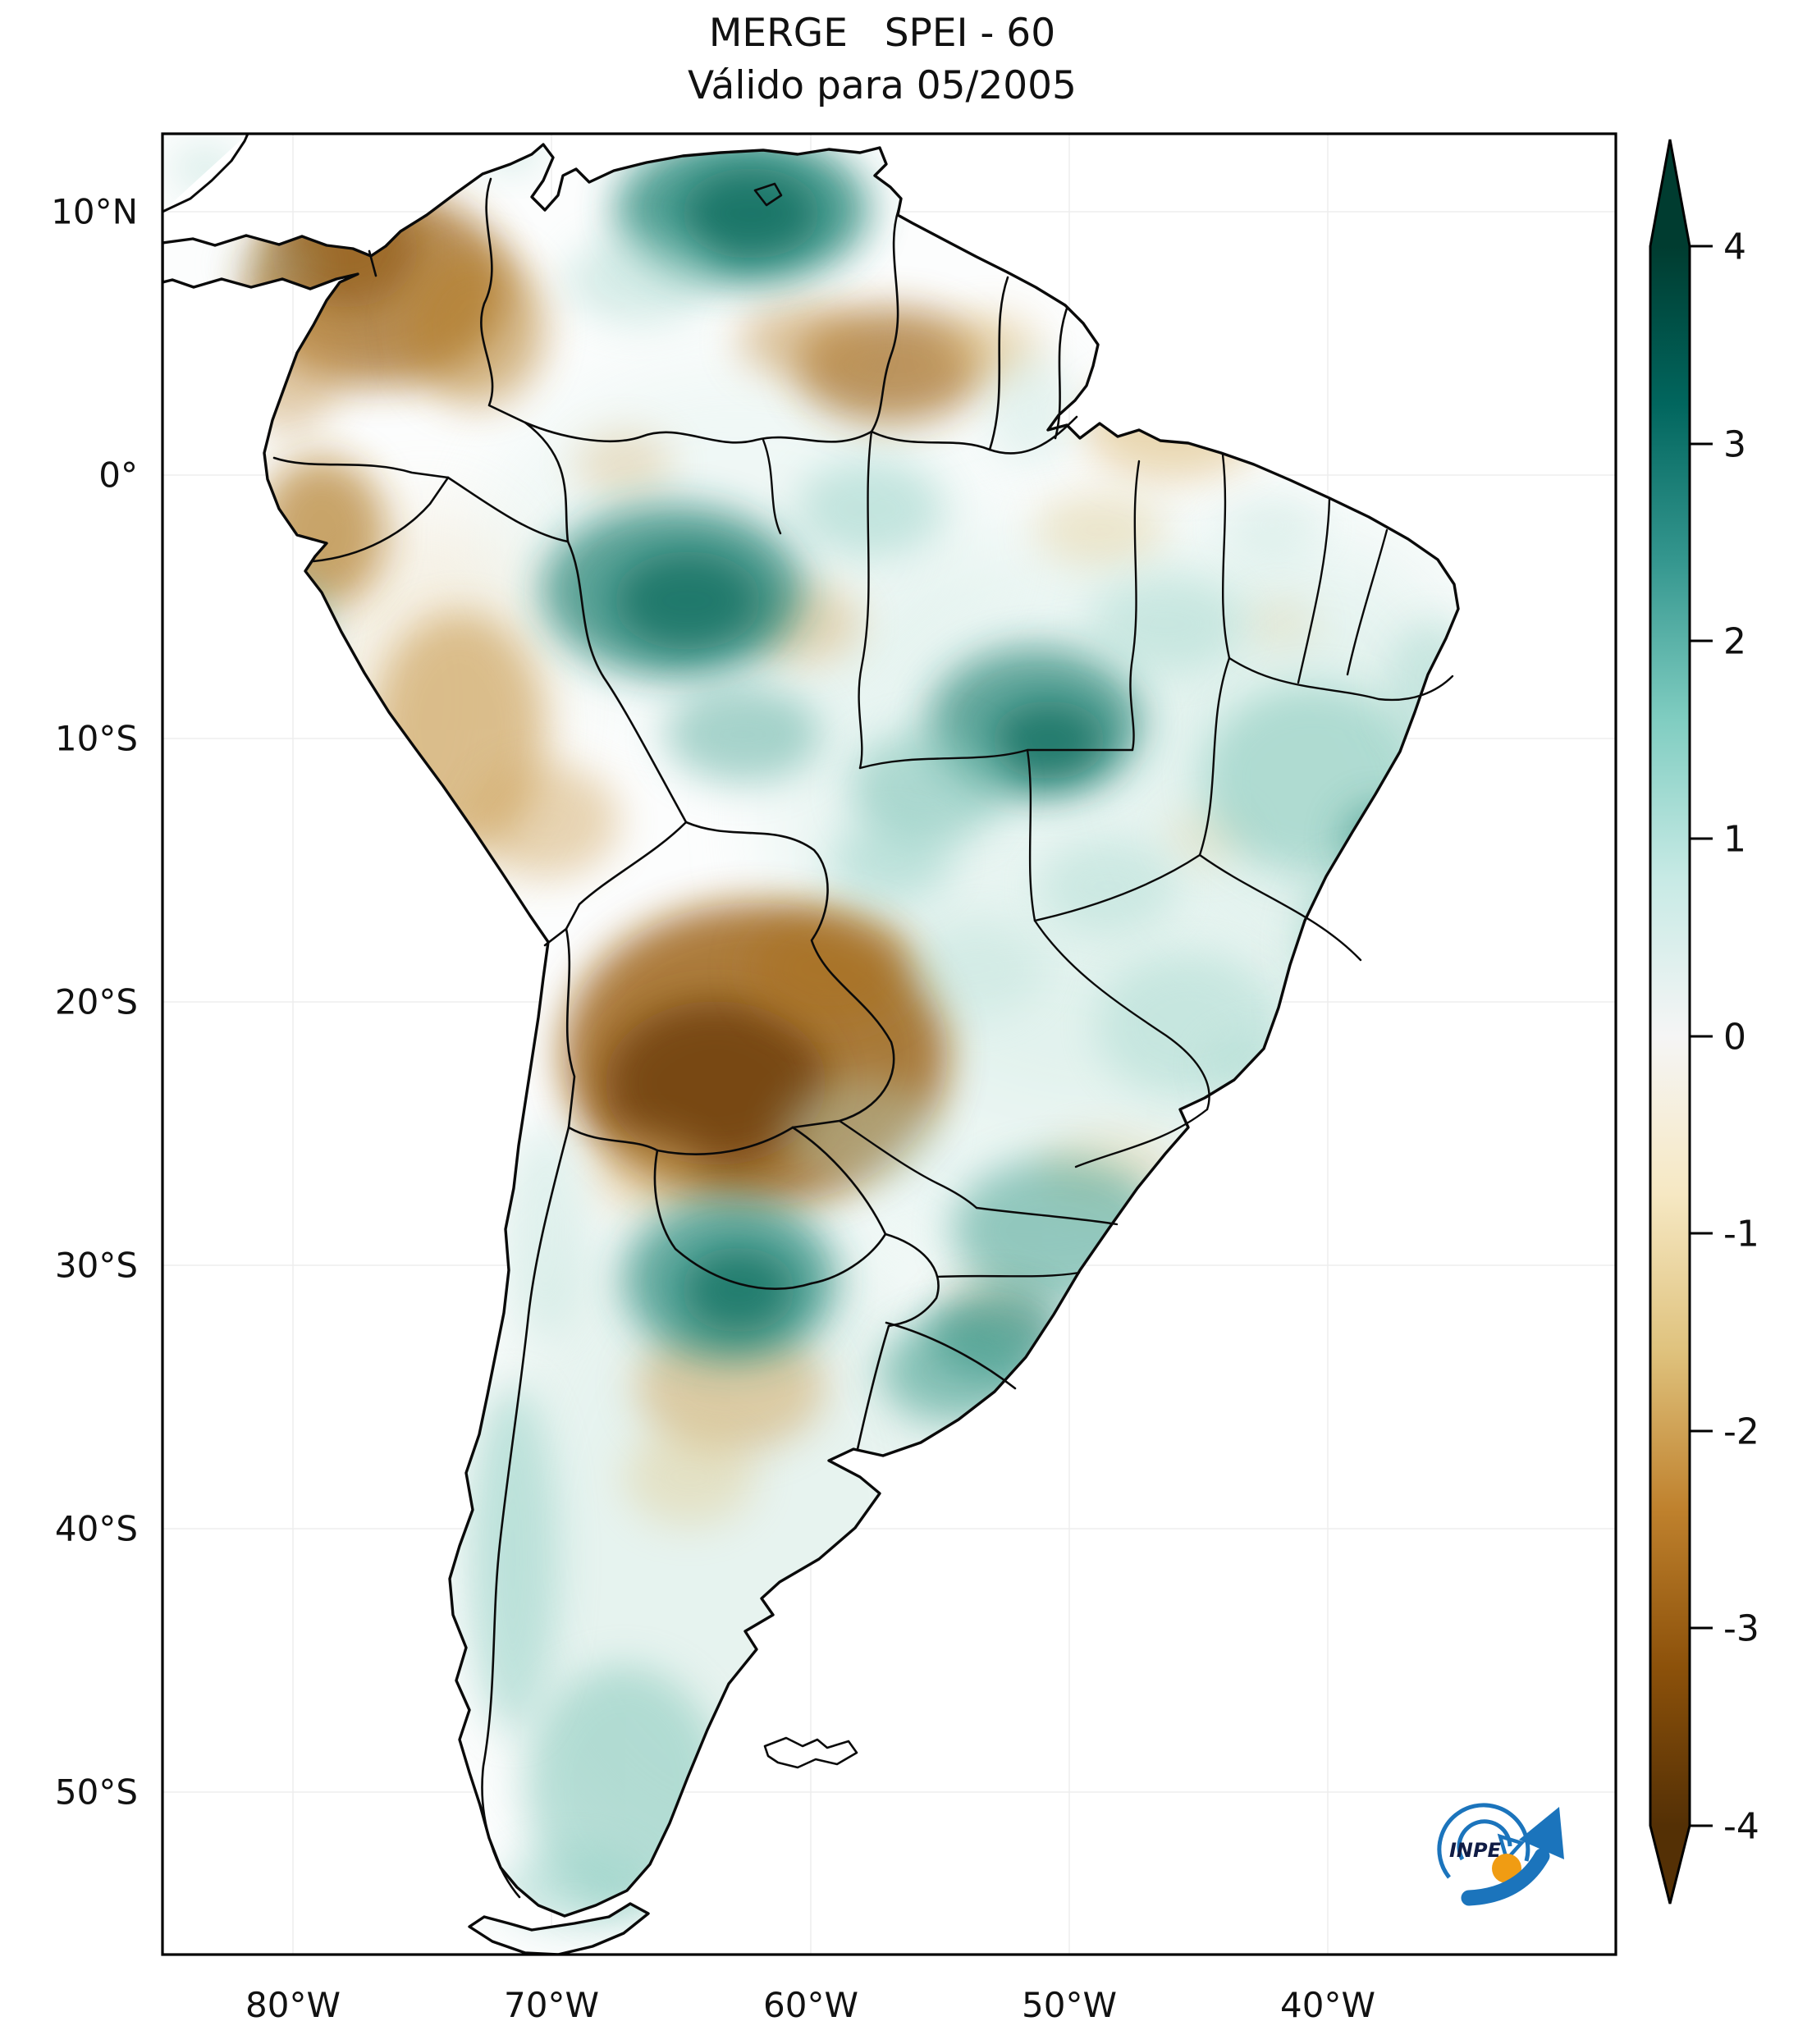  I want to click on logo-inner-swirl, so click(1484, 1840).